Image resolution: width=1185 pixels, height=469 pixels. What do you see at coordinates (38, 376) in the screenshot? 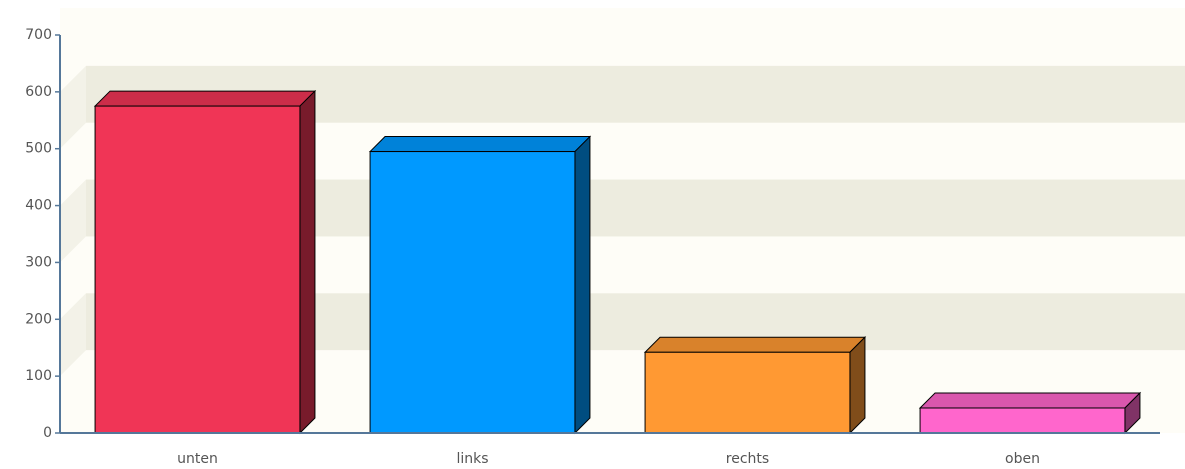
I see `y-tick-label: 100` at bounding box center [38, 376].